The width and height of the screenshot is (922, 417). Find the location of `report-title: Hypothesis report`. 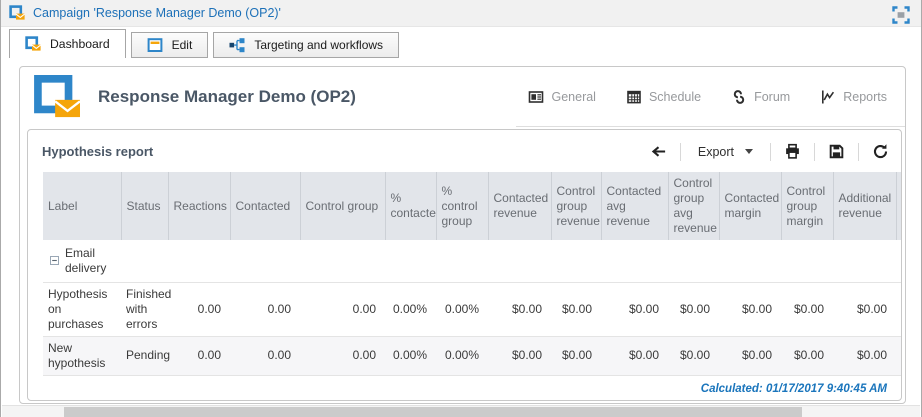

report-title: Hypothesis report is located at coordinates (98, 151).